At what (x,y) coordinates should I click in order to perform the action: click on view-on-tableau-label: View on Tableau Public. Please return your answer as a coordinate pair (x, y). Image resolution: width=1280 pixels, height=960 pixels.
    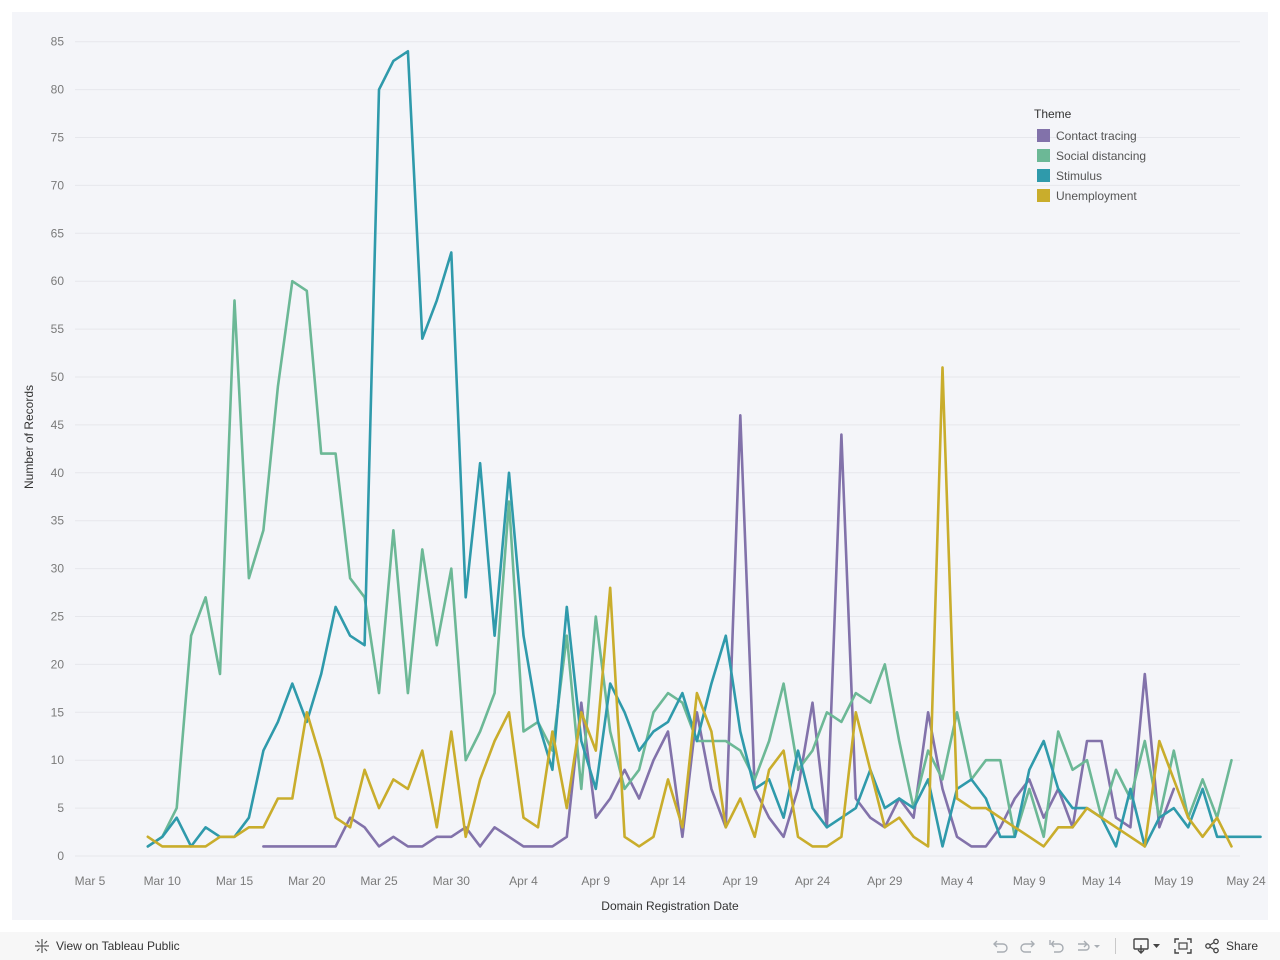
    Looking at the image, I should click on (118, 946).